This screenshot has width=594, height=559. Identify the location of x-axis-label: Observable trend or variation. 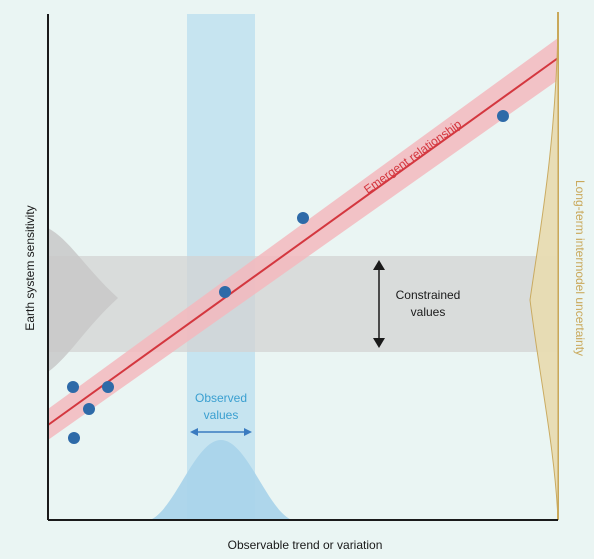
(305, 545).